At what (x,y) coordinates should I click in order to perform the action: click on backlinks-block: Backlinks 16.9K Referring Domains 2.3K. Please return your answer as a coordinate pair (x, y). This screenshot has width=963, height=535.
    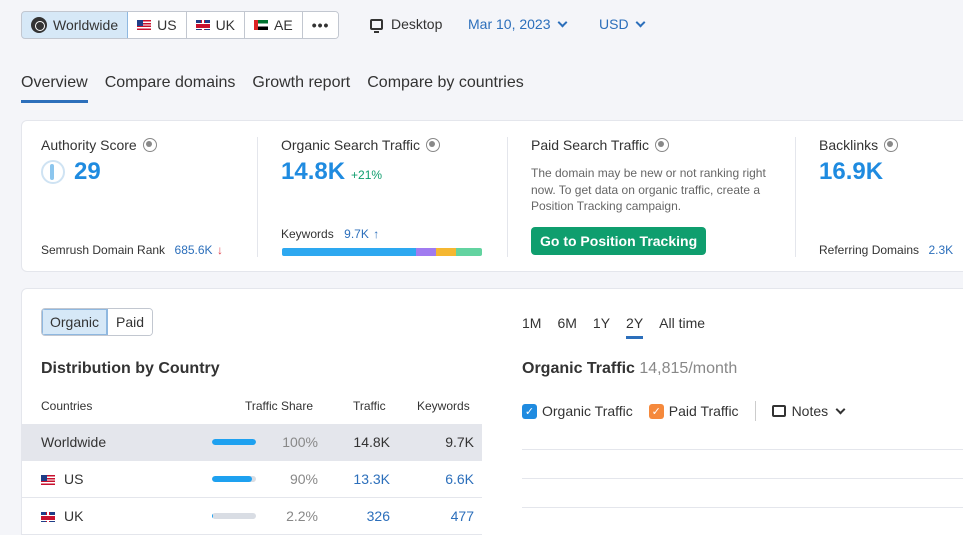
    Looking at the image, I should click on (891, 197).